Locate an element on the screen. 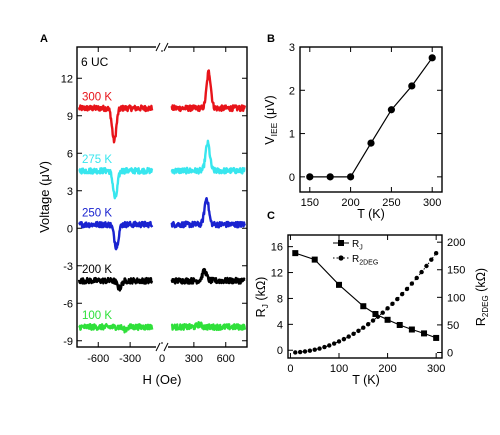 The width and height of the screenshot is (500, 435). panel-a-series-label: 250 K is located at coordinates (97, 214).